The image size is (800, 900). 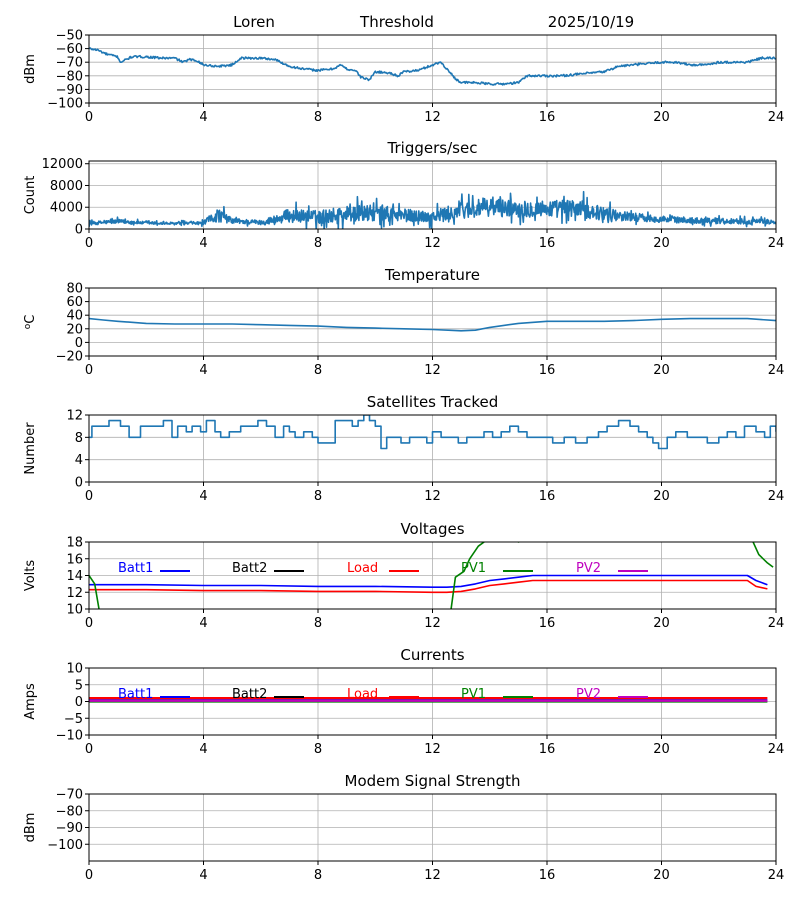 I want to click on y-axis-label: oC, so click(x=30, y=322).